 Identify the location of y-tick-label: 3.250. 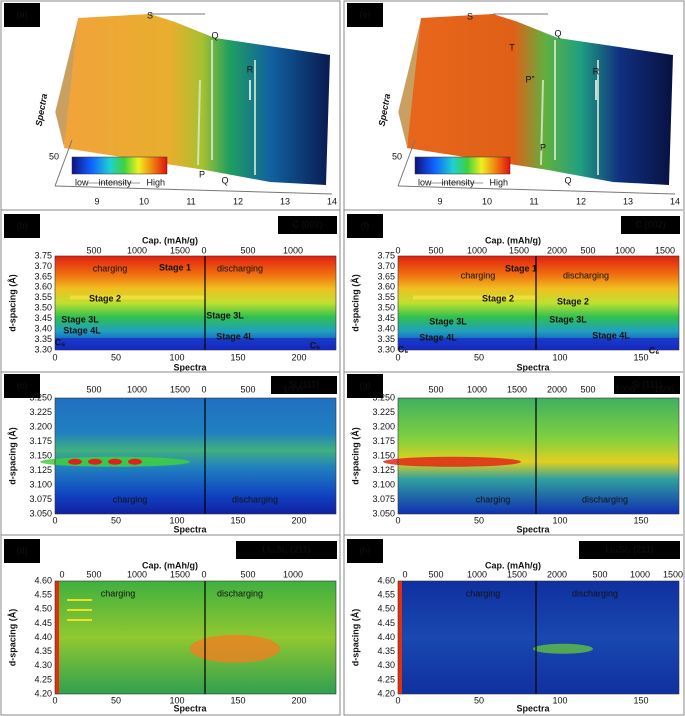
(40, 397).